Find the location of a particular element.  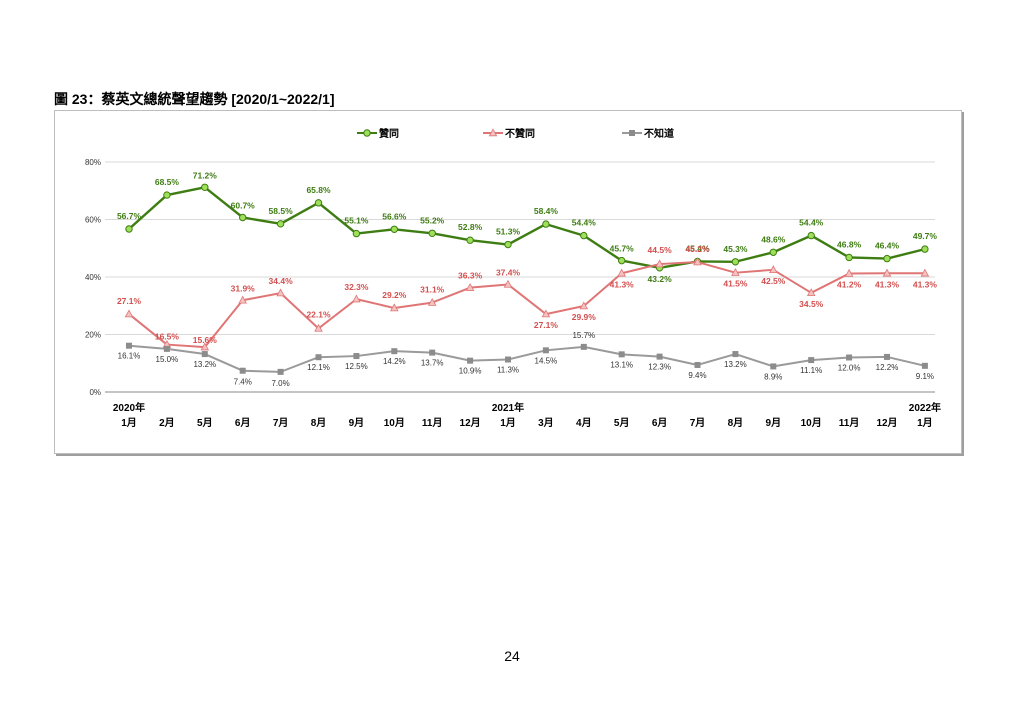

data-label-disapprove: 45.2% is located at coordinates (697, 249).